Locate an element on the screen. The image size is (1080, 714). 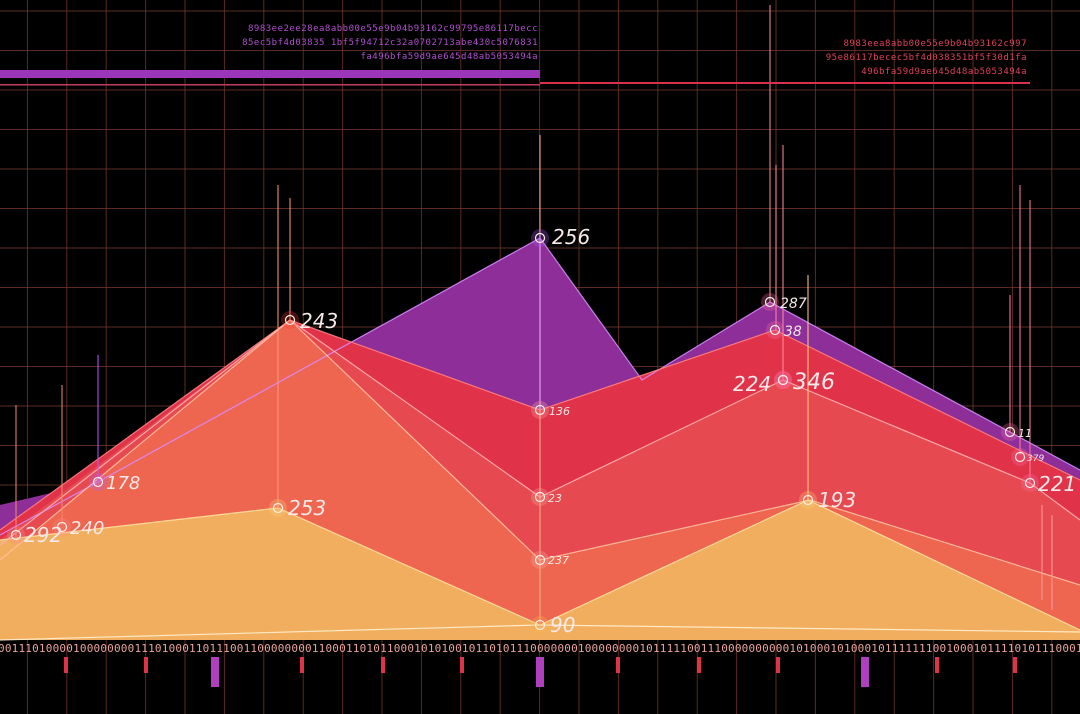
data-label: 256 is located at coordinates (571, 237).